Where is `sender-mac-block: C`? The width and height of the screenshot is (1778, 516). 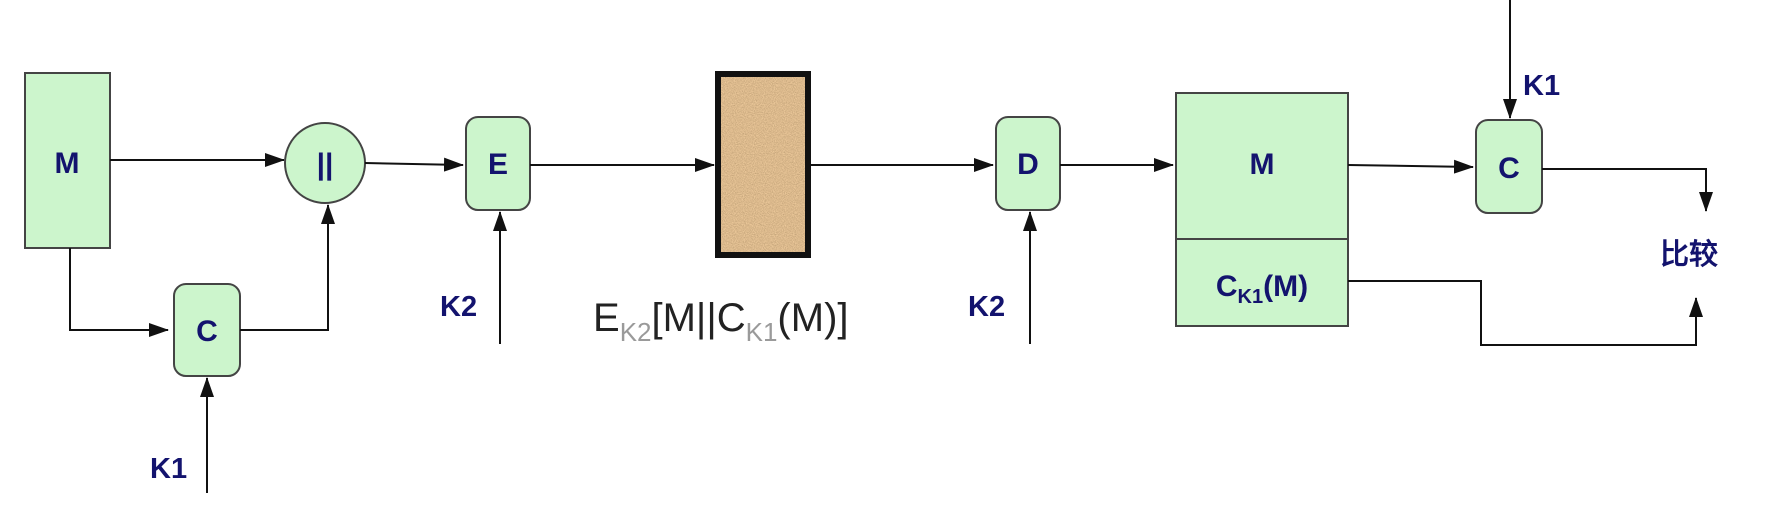
sender-mac-block: C is located at coordinates (207, 330).